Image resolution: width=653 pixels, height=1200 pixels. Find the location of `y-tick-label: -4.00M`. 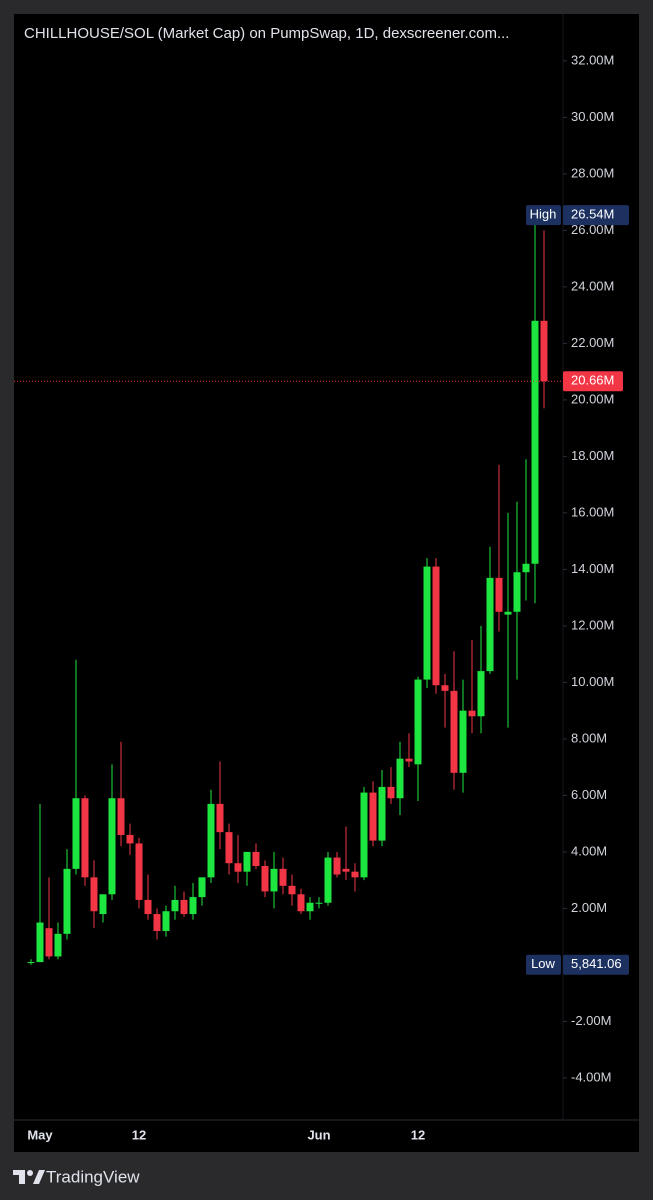

y-tick-label: -4.00M is located at coordinates (591, 1076).